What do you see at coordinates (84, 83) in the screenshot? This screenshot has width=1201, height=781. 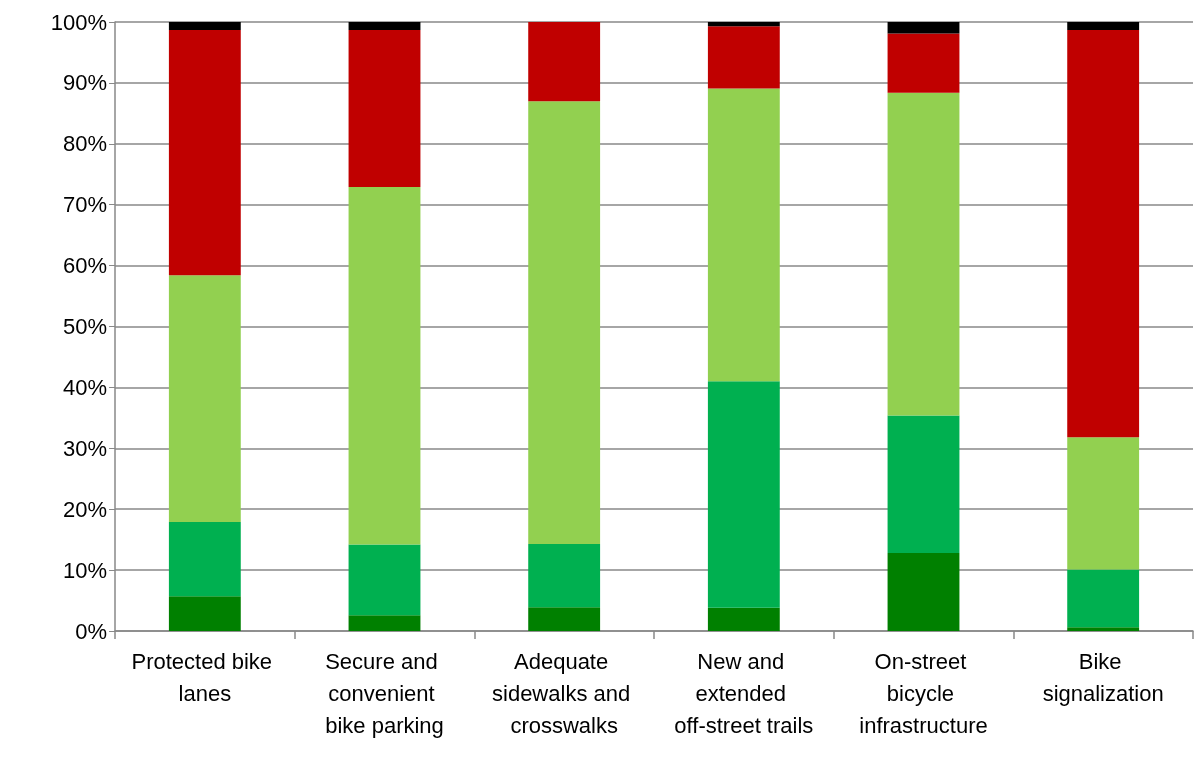 I see `y-tick-label: 90%` at bounding box center [84, 83].